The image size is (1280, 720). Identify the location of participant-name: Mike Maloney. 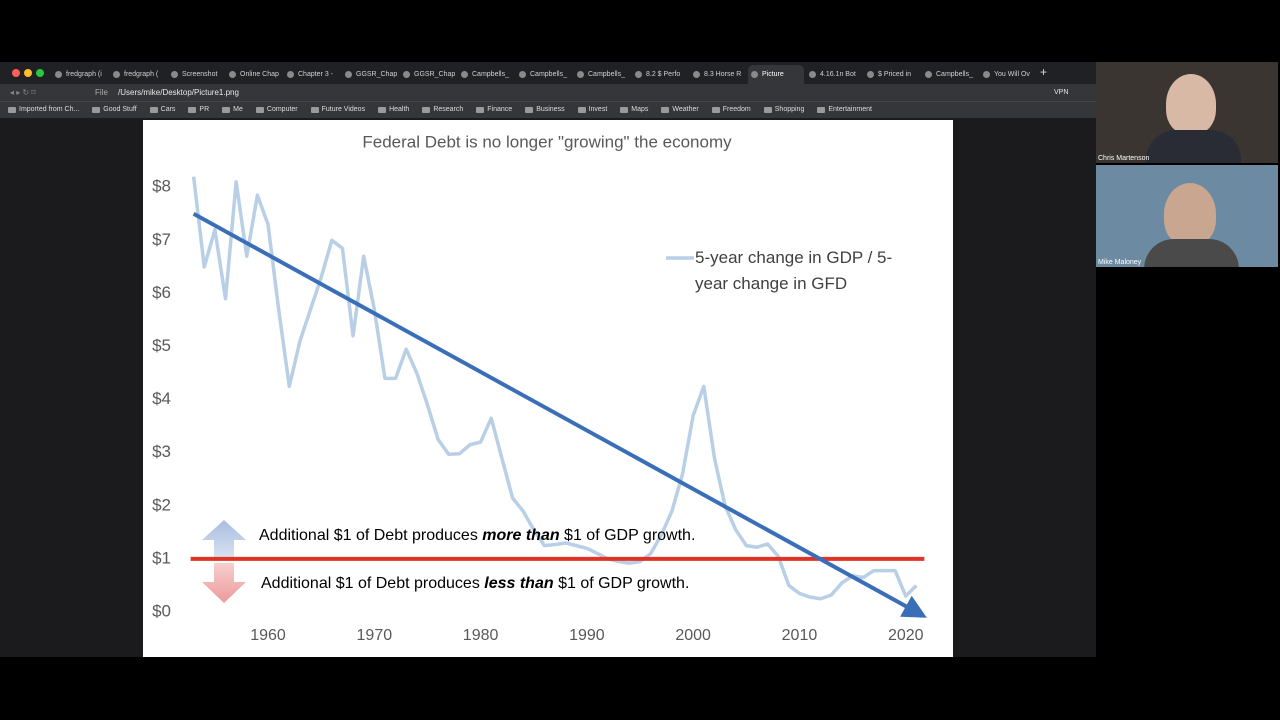
(1120, 262).